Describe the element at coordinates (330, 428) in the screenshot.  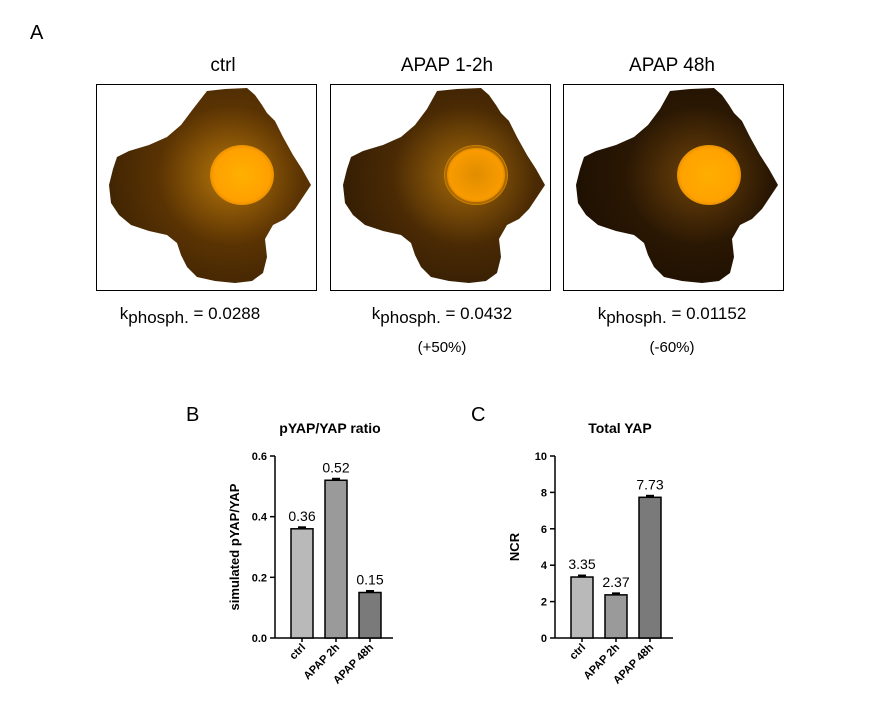
I see `chart-title: pYAP/YAP ratio` at that location.